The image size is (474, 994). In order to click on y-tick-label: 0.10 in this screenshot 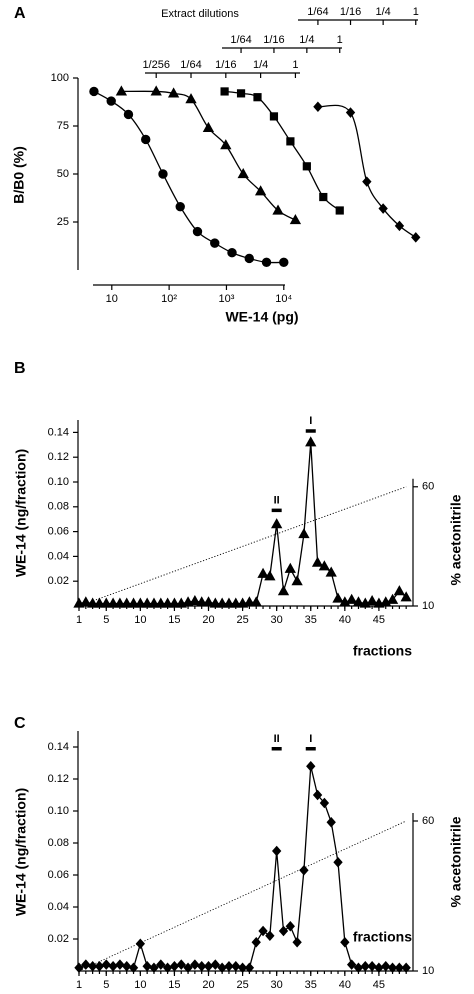, I will do `click(58, 482)`.